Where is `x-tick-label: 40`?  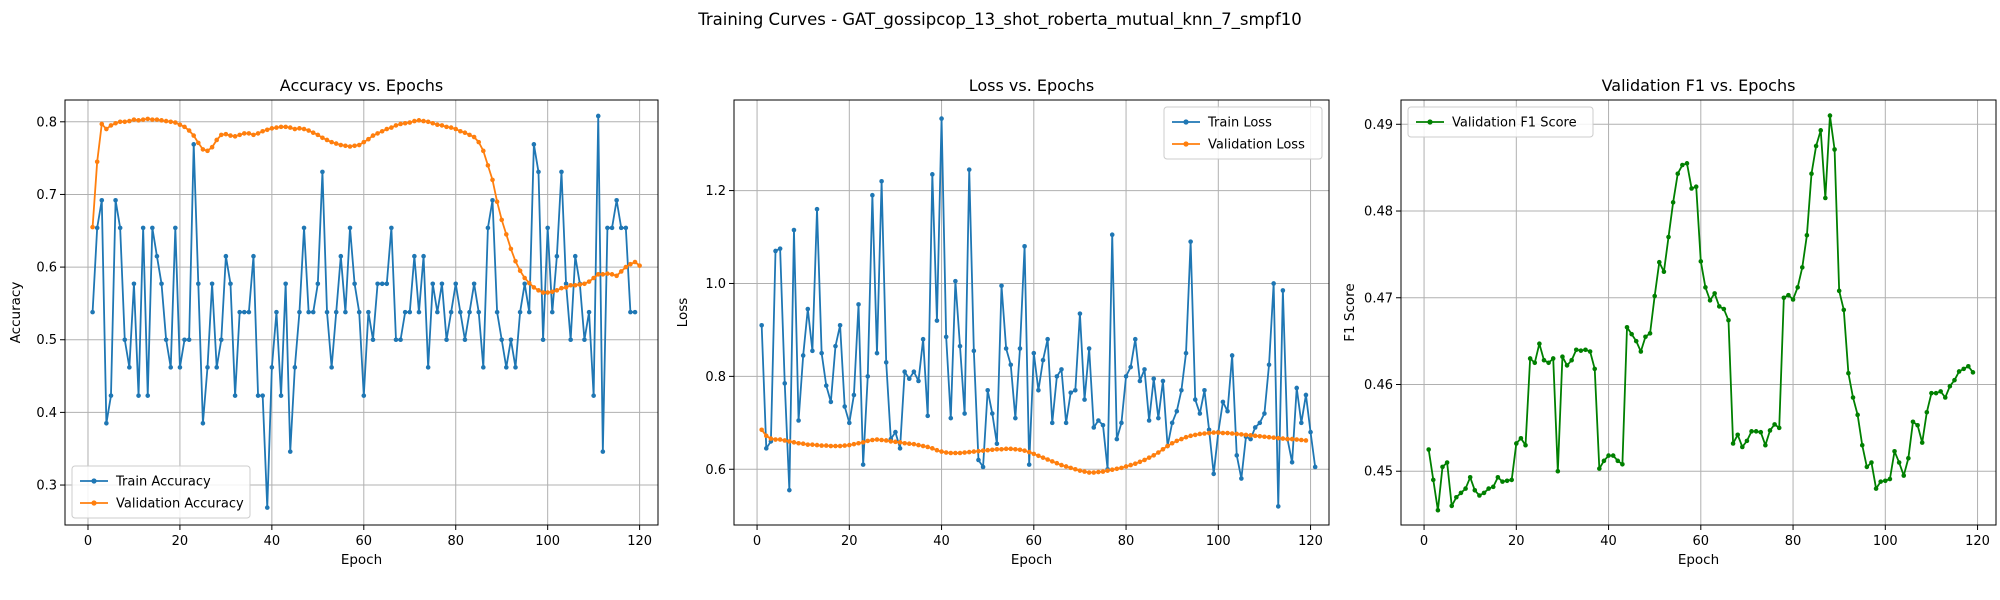
x-tick-label: 40 is located at coordinates (941, 541).